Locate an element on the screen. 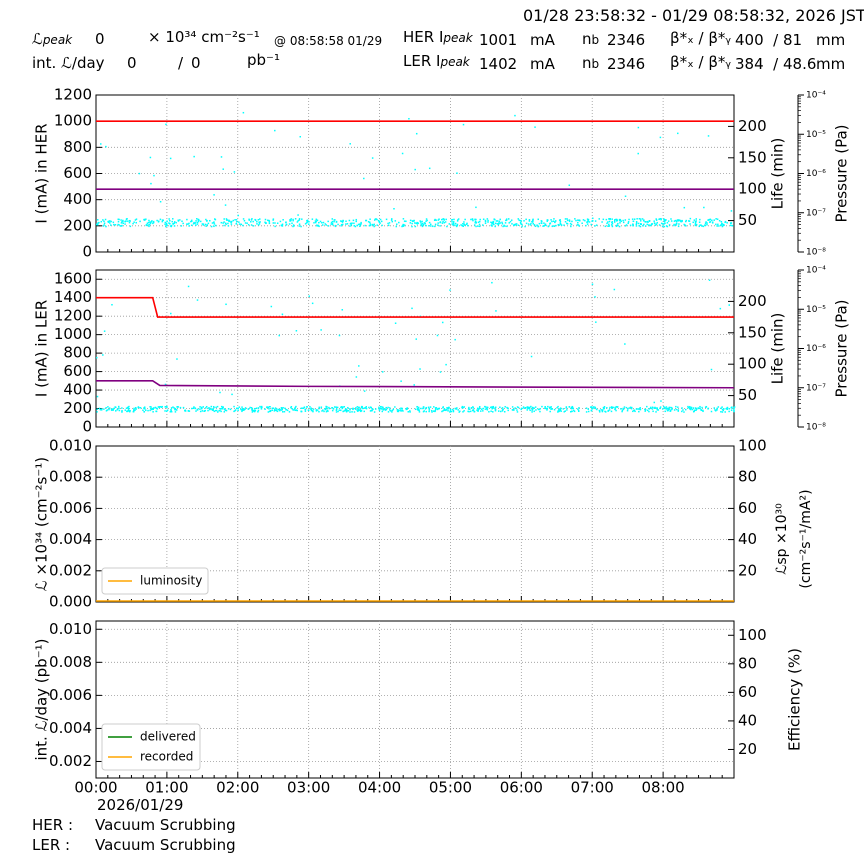  ler-ipeak-sub: peak is located at coordinates (455, 62).